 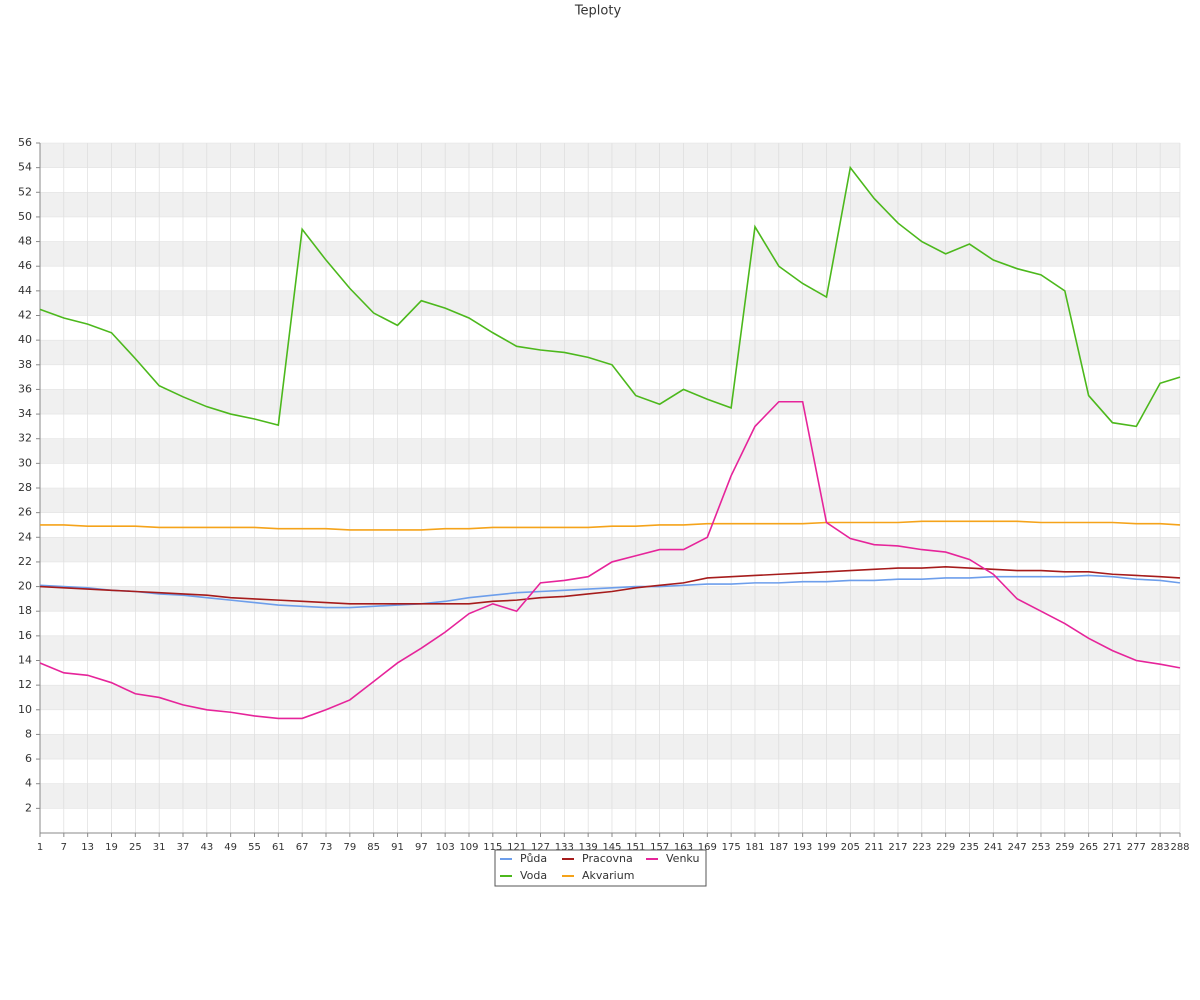 I want to click on x-tick-label: 235, so click(x=969, y=847).